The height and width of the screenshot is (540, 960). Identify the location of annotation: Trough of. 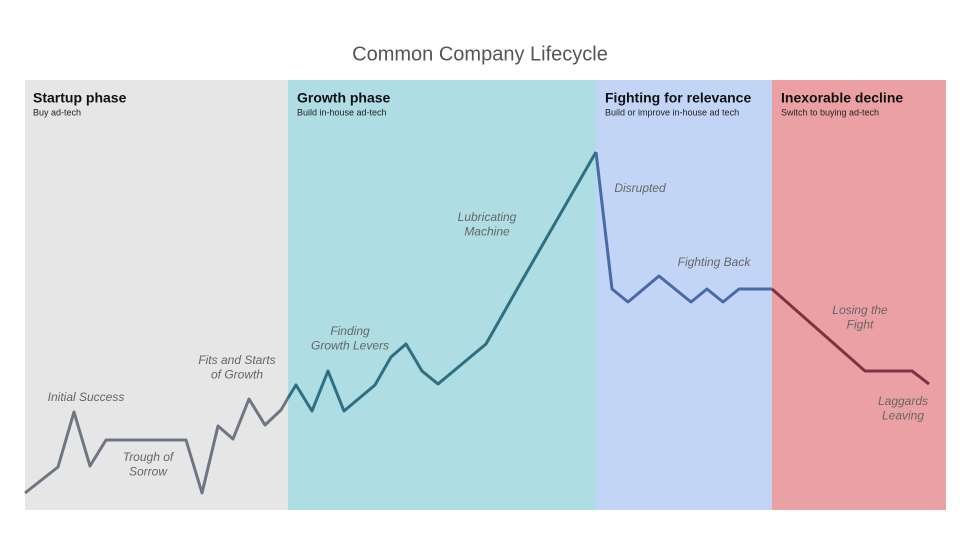
(149, 457).